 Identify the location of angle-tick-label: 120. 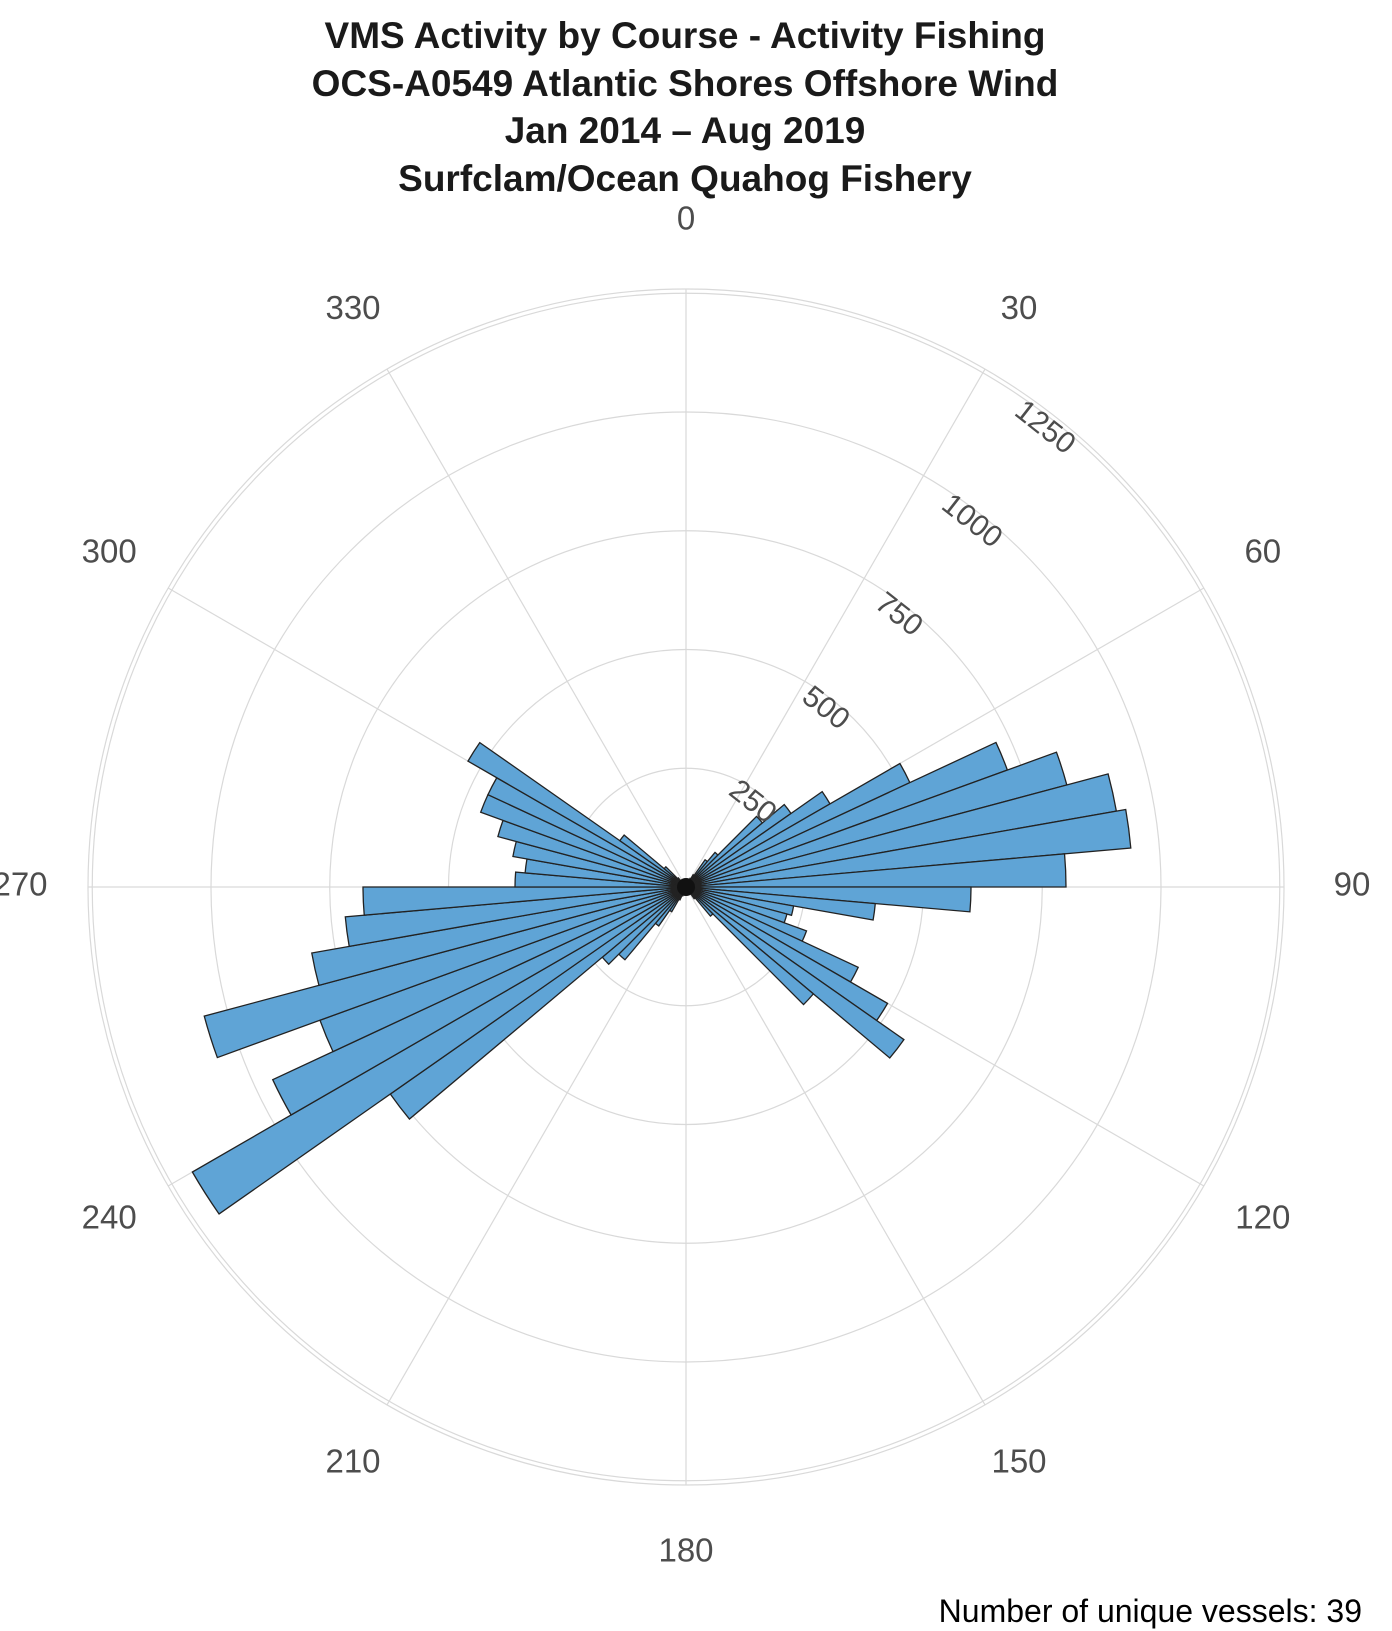
(1262, 1217).